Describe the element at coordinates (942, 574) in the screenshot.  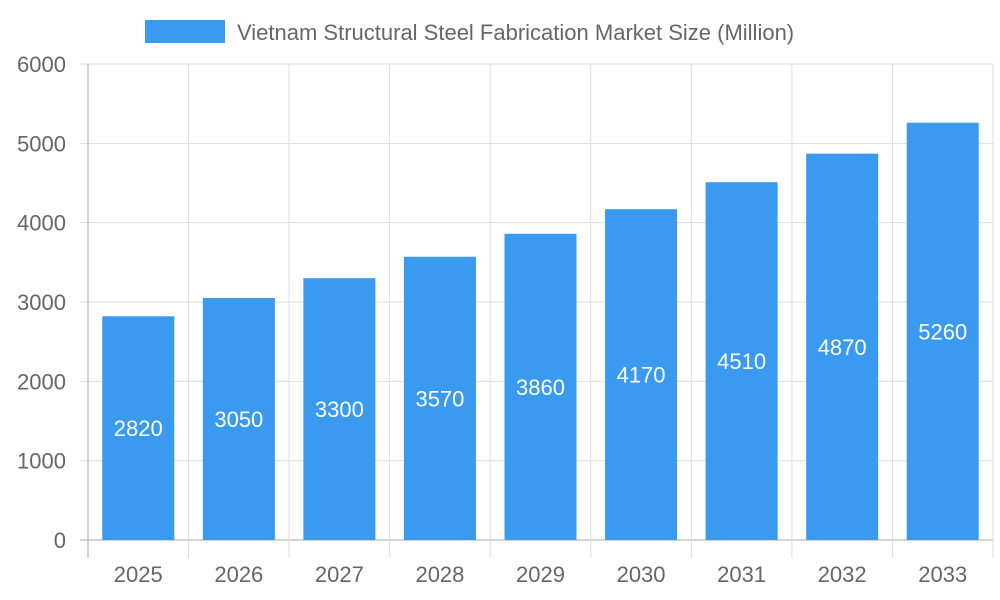
I see `x-tick-label: 2033` at that location.